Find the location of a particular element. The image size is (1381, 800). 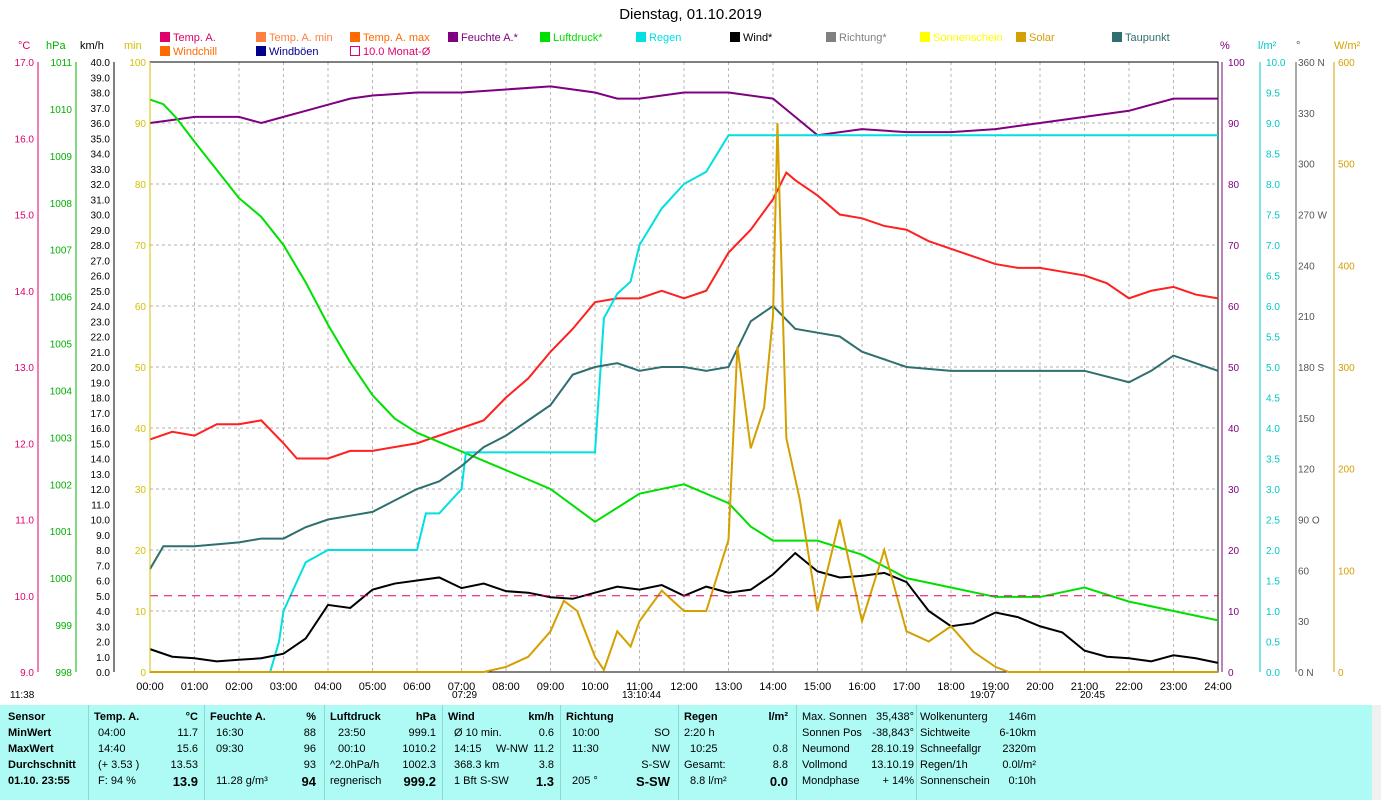

moon-phase-value: + 14% is located at coordinates (898, 781).